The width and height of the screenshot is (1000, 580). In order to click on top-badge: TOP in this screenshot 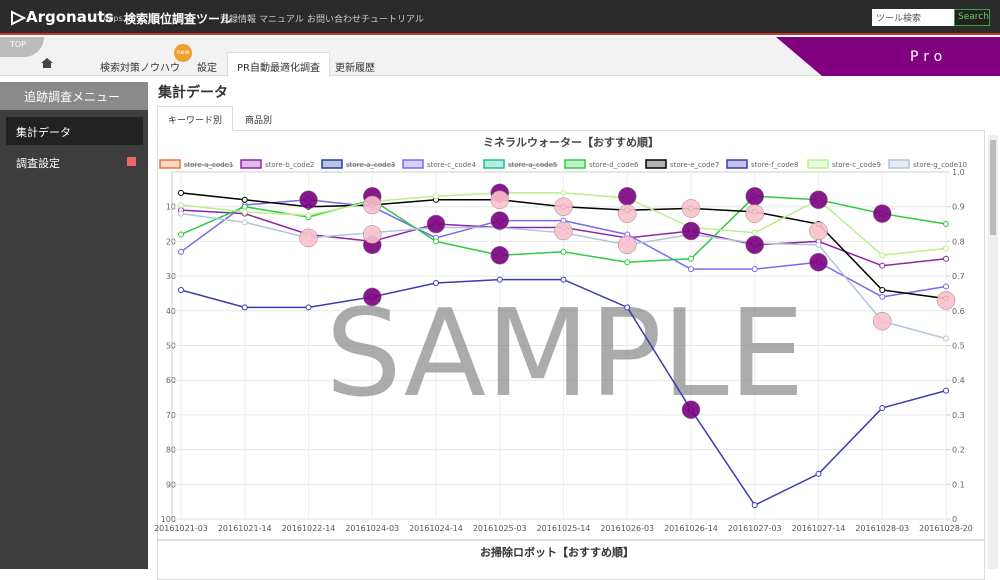, I will do `click(22, 47)`.